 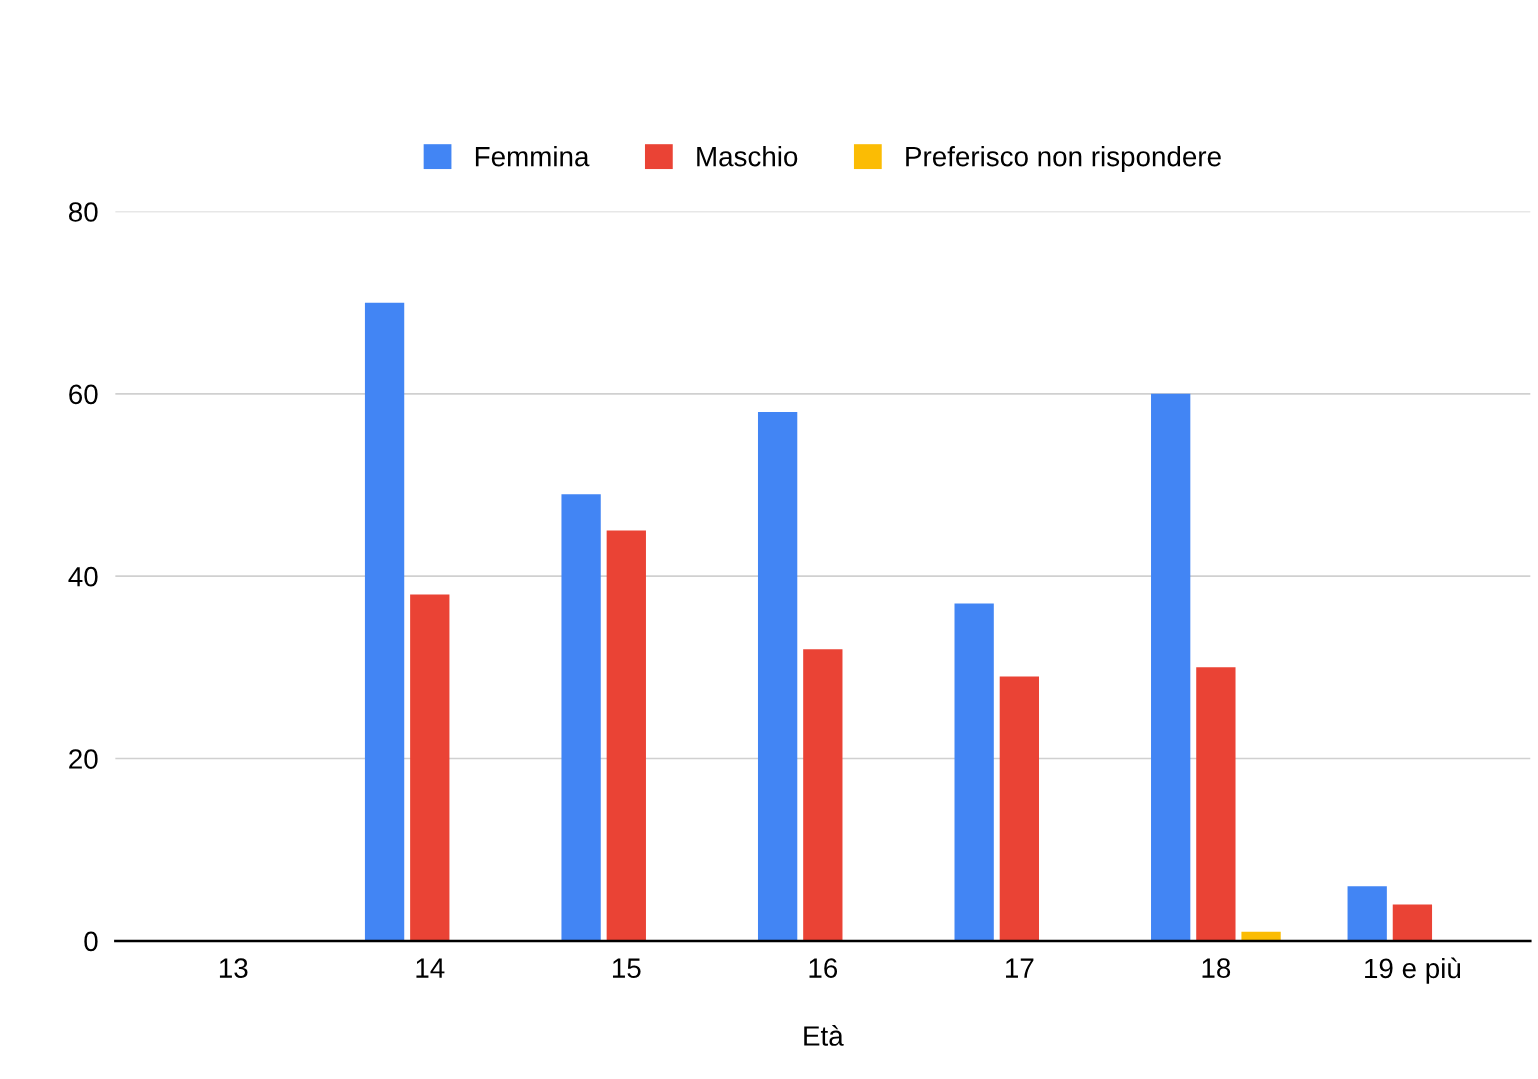 I want to click on legend-label: Preferisco non rispondere, so click(x=1063, y=159).